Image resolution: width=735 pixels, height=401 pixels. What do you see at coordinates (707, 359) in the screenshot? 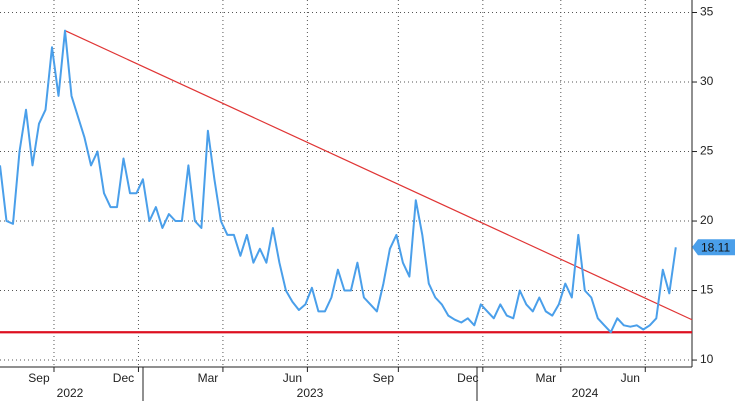
I see `y-tick-label: 10` at bounding box center [707, 359].